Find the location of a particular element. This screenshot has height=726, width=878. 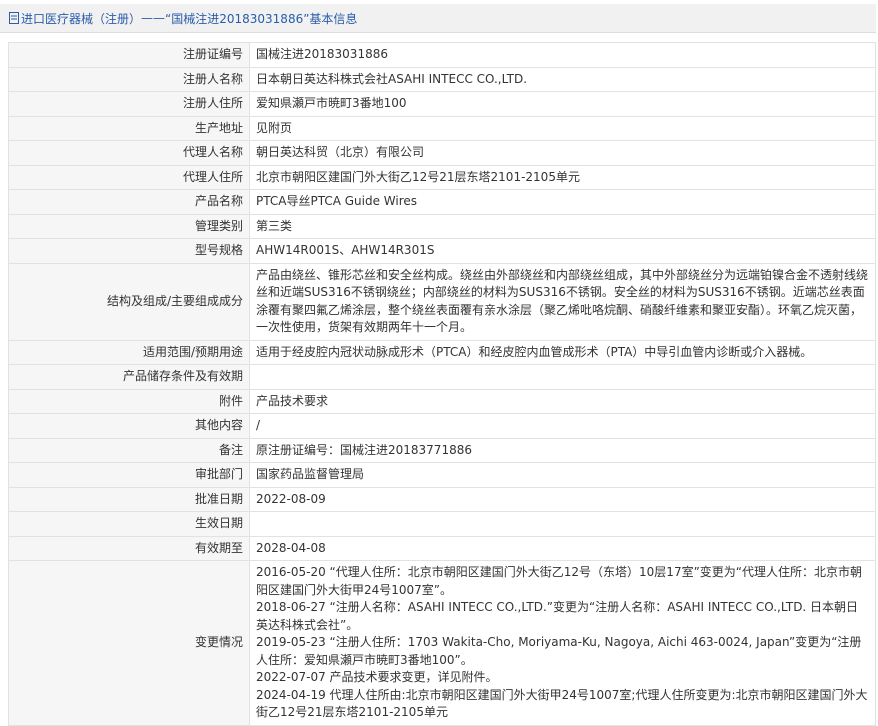

field-value: PTCA导丝PTCA Guide Wires is located at coordinates (562, 202).